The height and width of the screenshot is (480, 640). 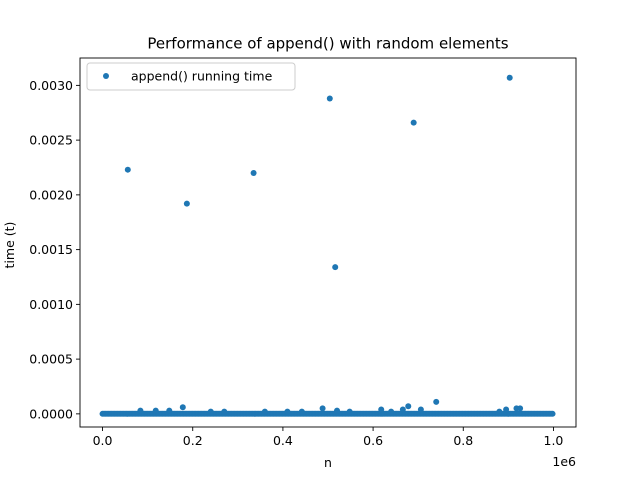 What do you see at coordinates (51, 85) in the screenshot?
I see `y-tick-label: 0.0030` at bounding box center [51, 85].